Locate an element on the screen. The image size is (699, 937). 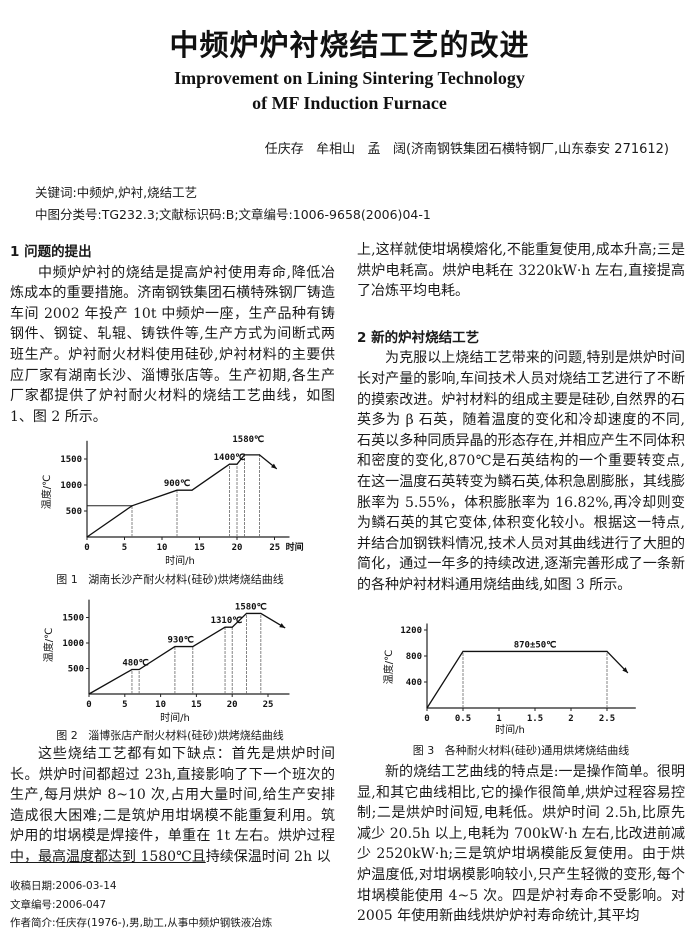
annotation-label: 1400℃ is located at coordinates (230, 457).